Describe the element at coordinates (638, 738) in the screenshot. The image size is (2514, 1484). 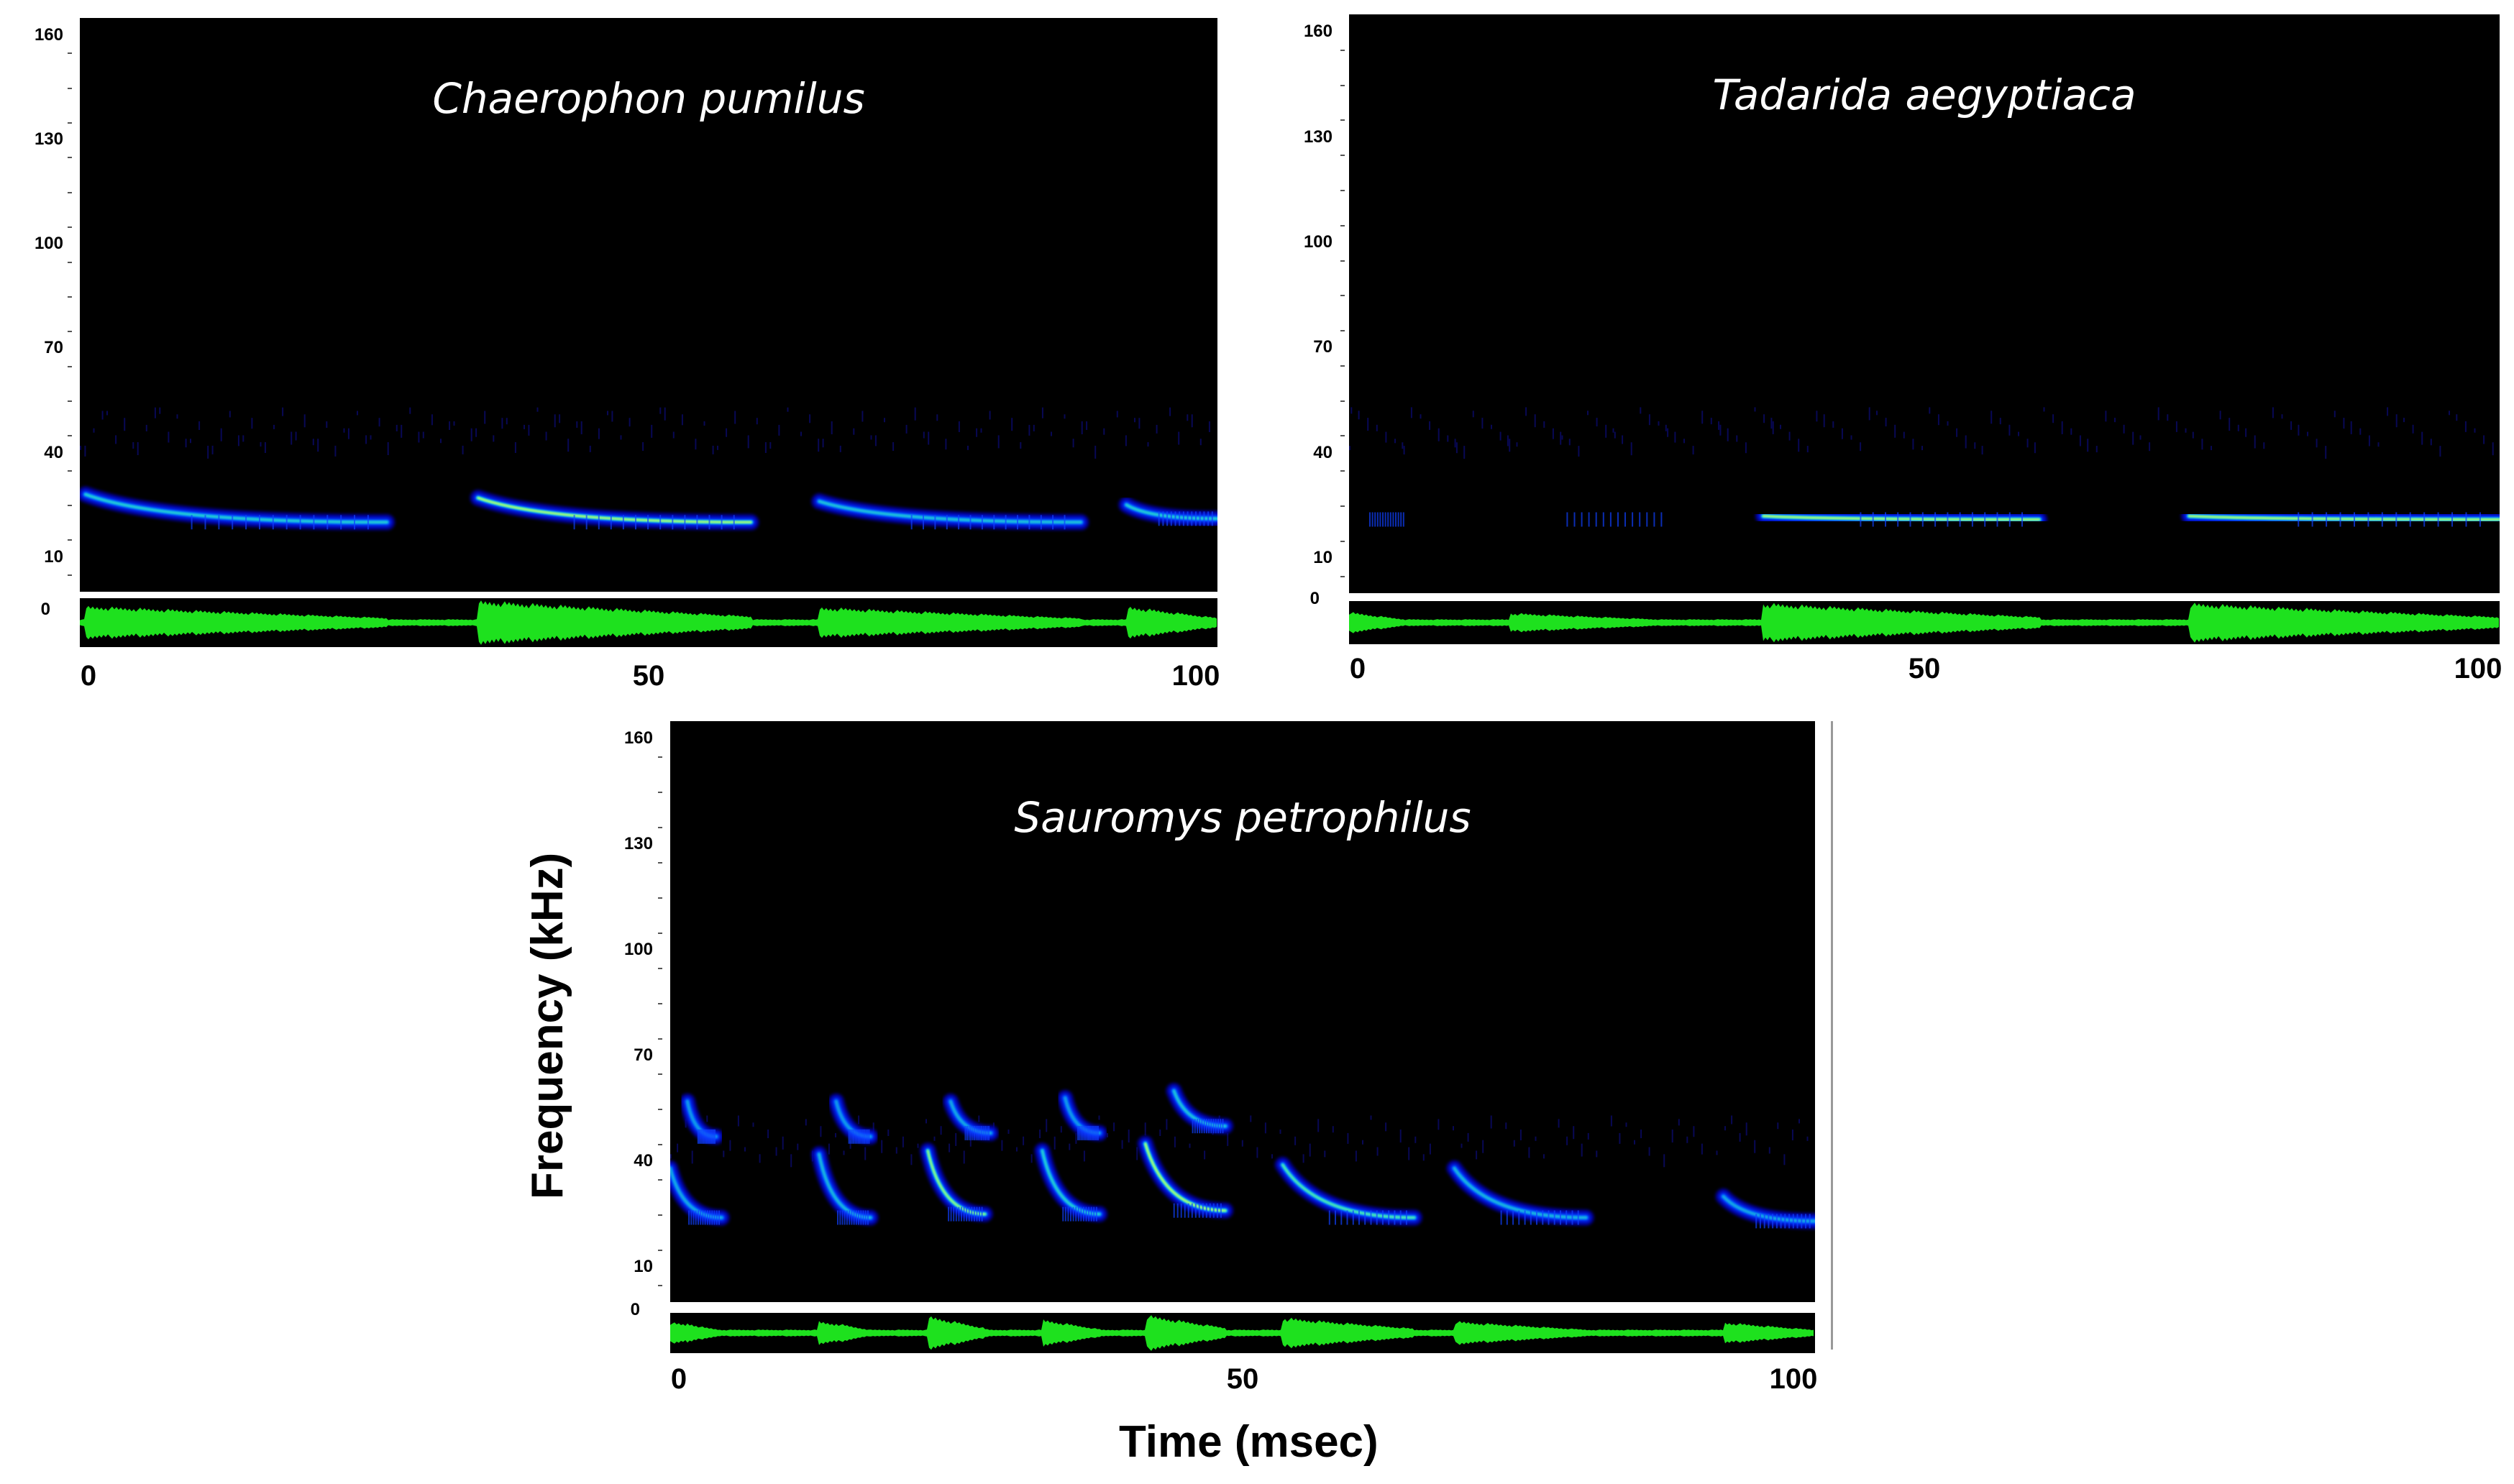
I see `y-tick-label: 160` at that location.